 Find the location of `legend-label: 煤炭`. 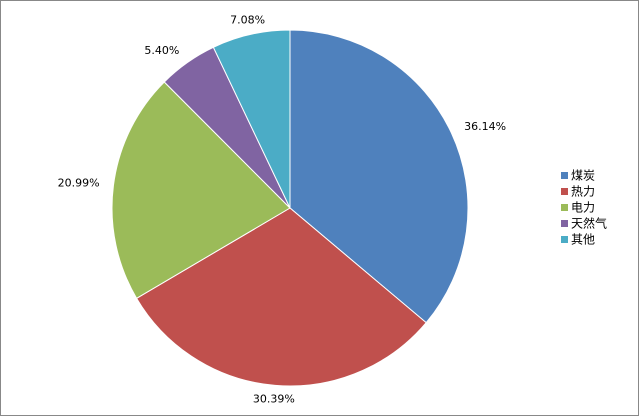

legend-label: 煤炭 is located at coordinates (583, 176).